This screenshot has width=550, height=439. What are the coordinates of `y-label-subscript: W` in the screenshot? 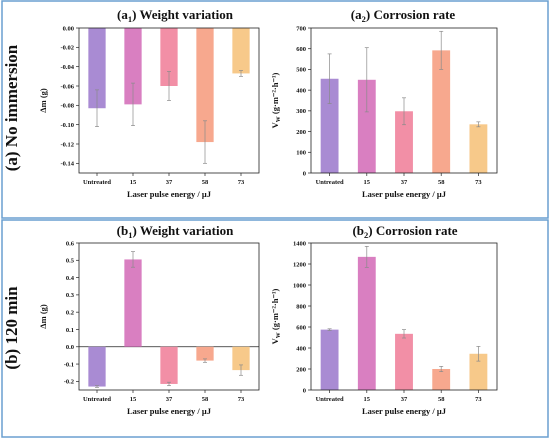 It's located at (279, 335).